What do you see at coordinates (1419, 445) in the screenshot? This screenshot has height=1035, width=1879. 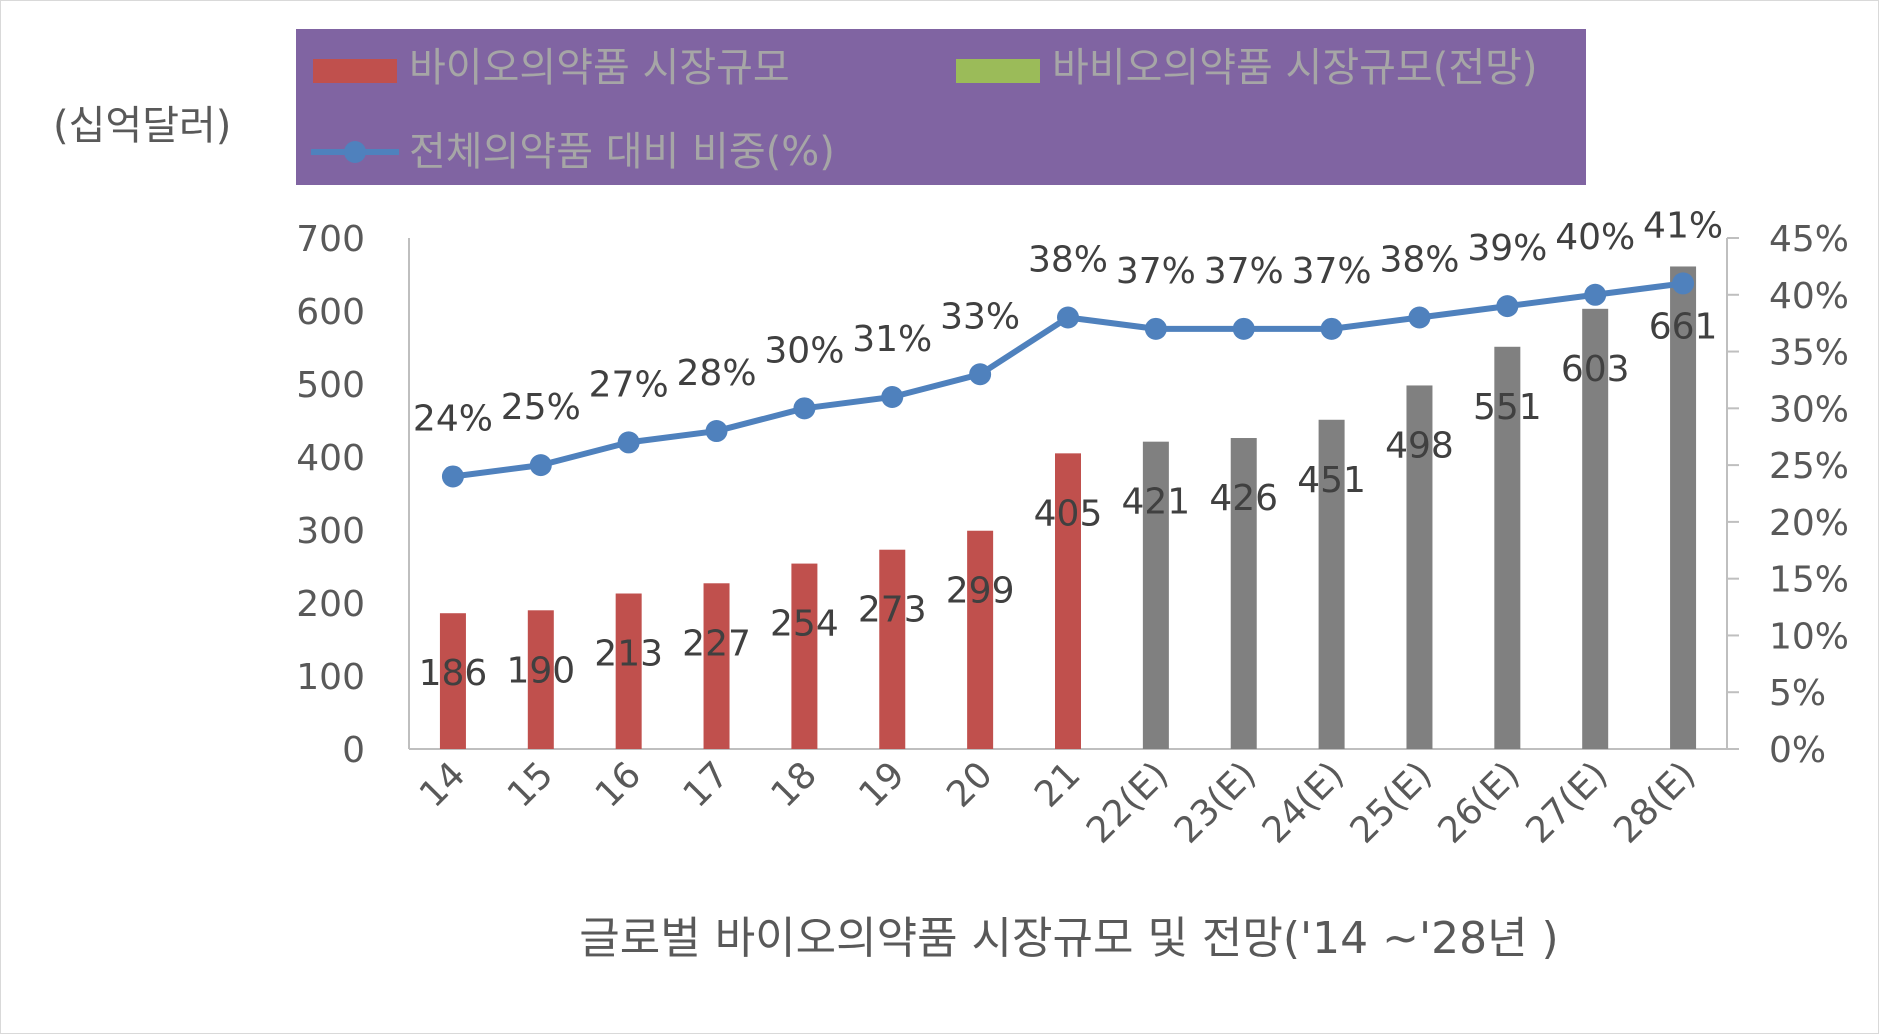 I see `bar-data-label: 498` at bounding box center [1419, 445].